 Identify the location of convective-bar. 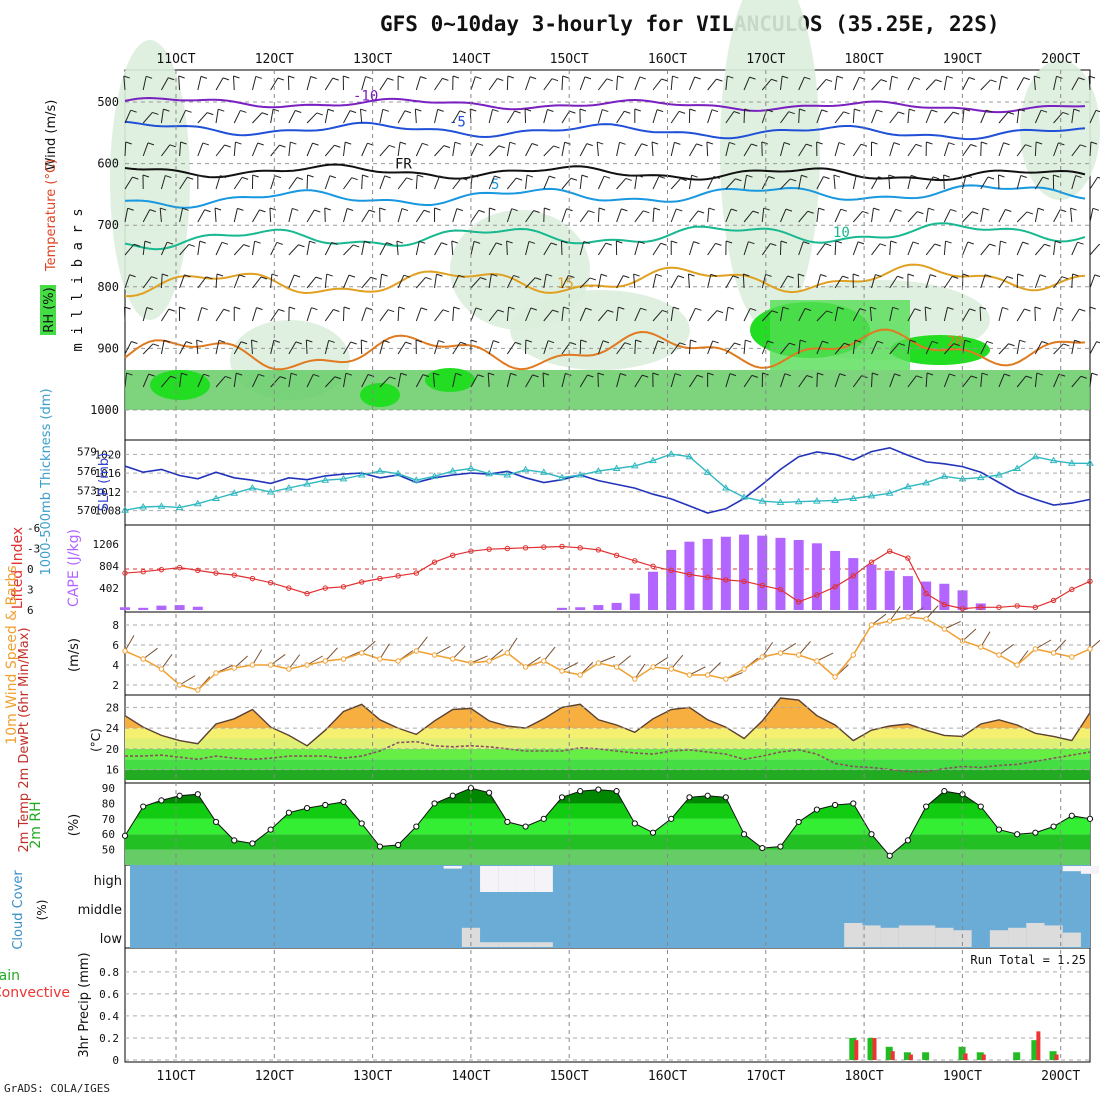
(874, 1048).